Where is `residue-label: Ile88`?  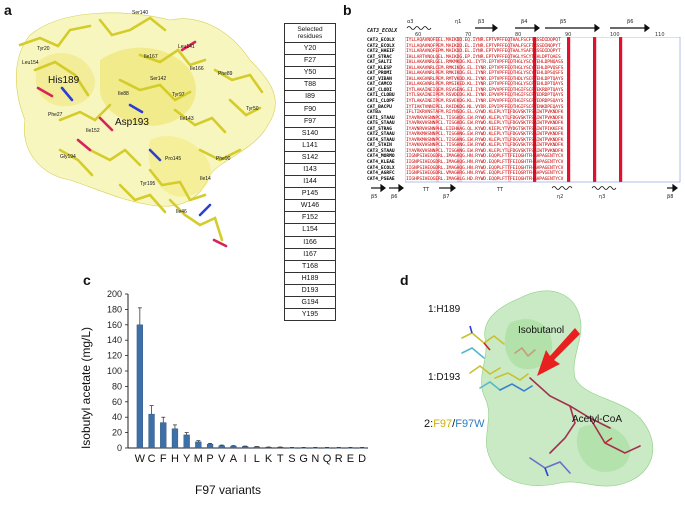
residue-label: Ile88 is located at coordinates (123, 94).